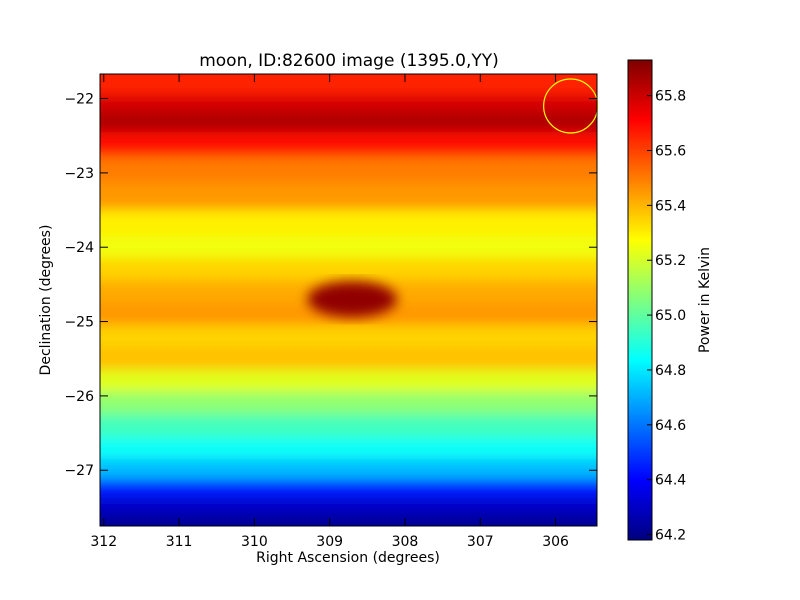 This screenshot has height=600, width=800. What do you see at coordinates (254, 542) in the screenshot?
I see `x-tick-label: 310` at bounding box center [254, 542].